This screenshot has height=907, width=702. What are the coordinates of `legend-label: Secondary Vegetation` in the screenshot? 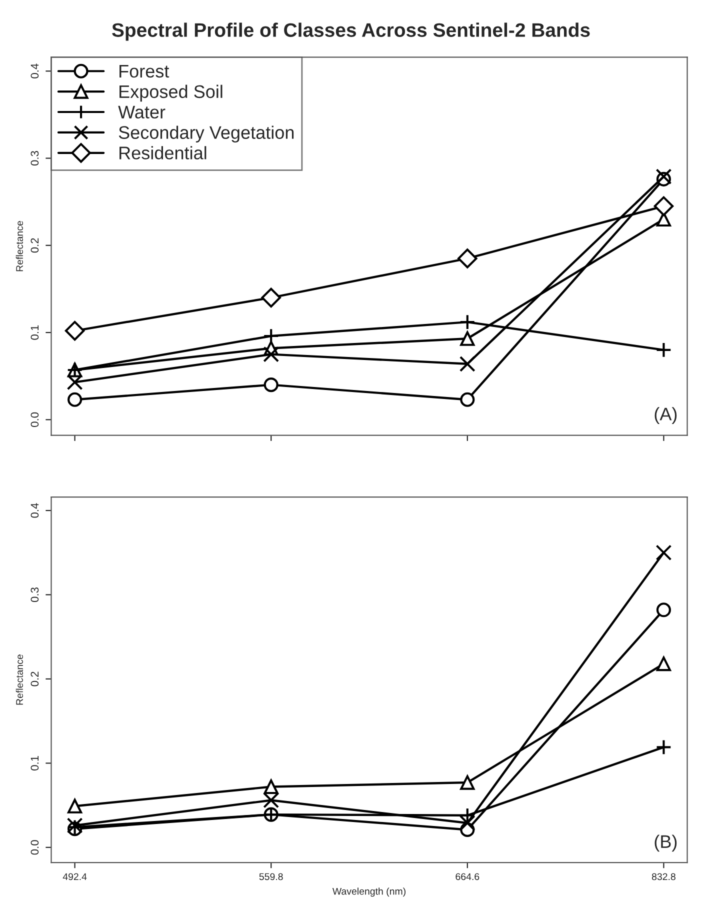 It's located at (206, 134).